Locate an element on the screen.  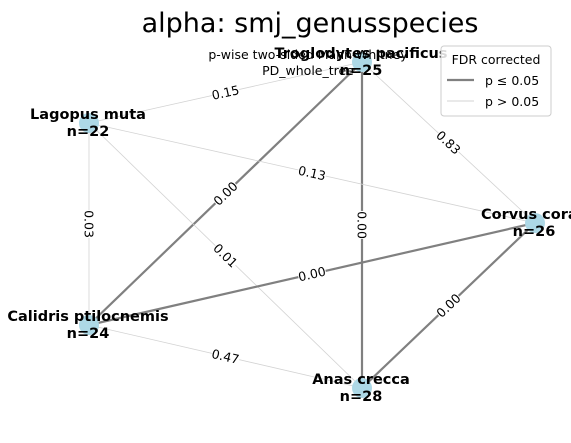
node-count-corvus: n=26 is located at coordinates (534, 232).